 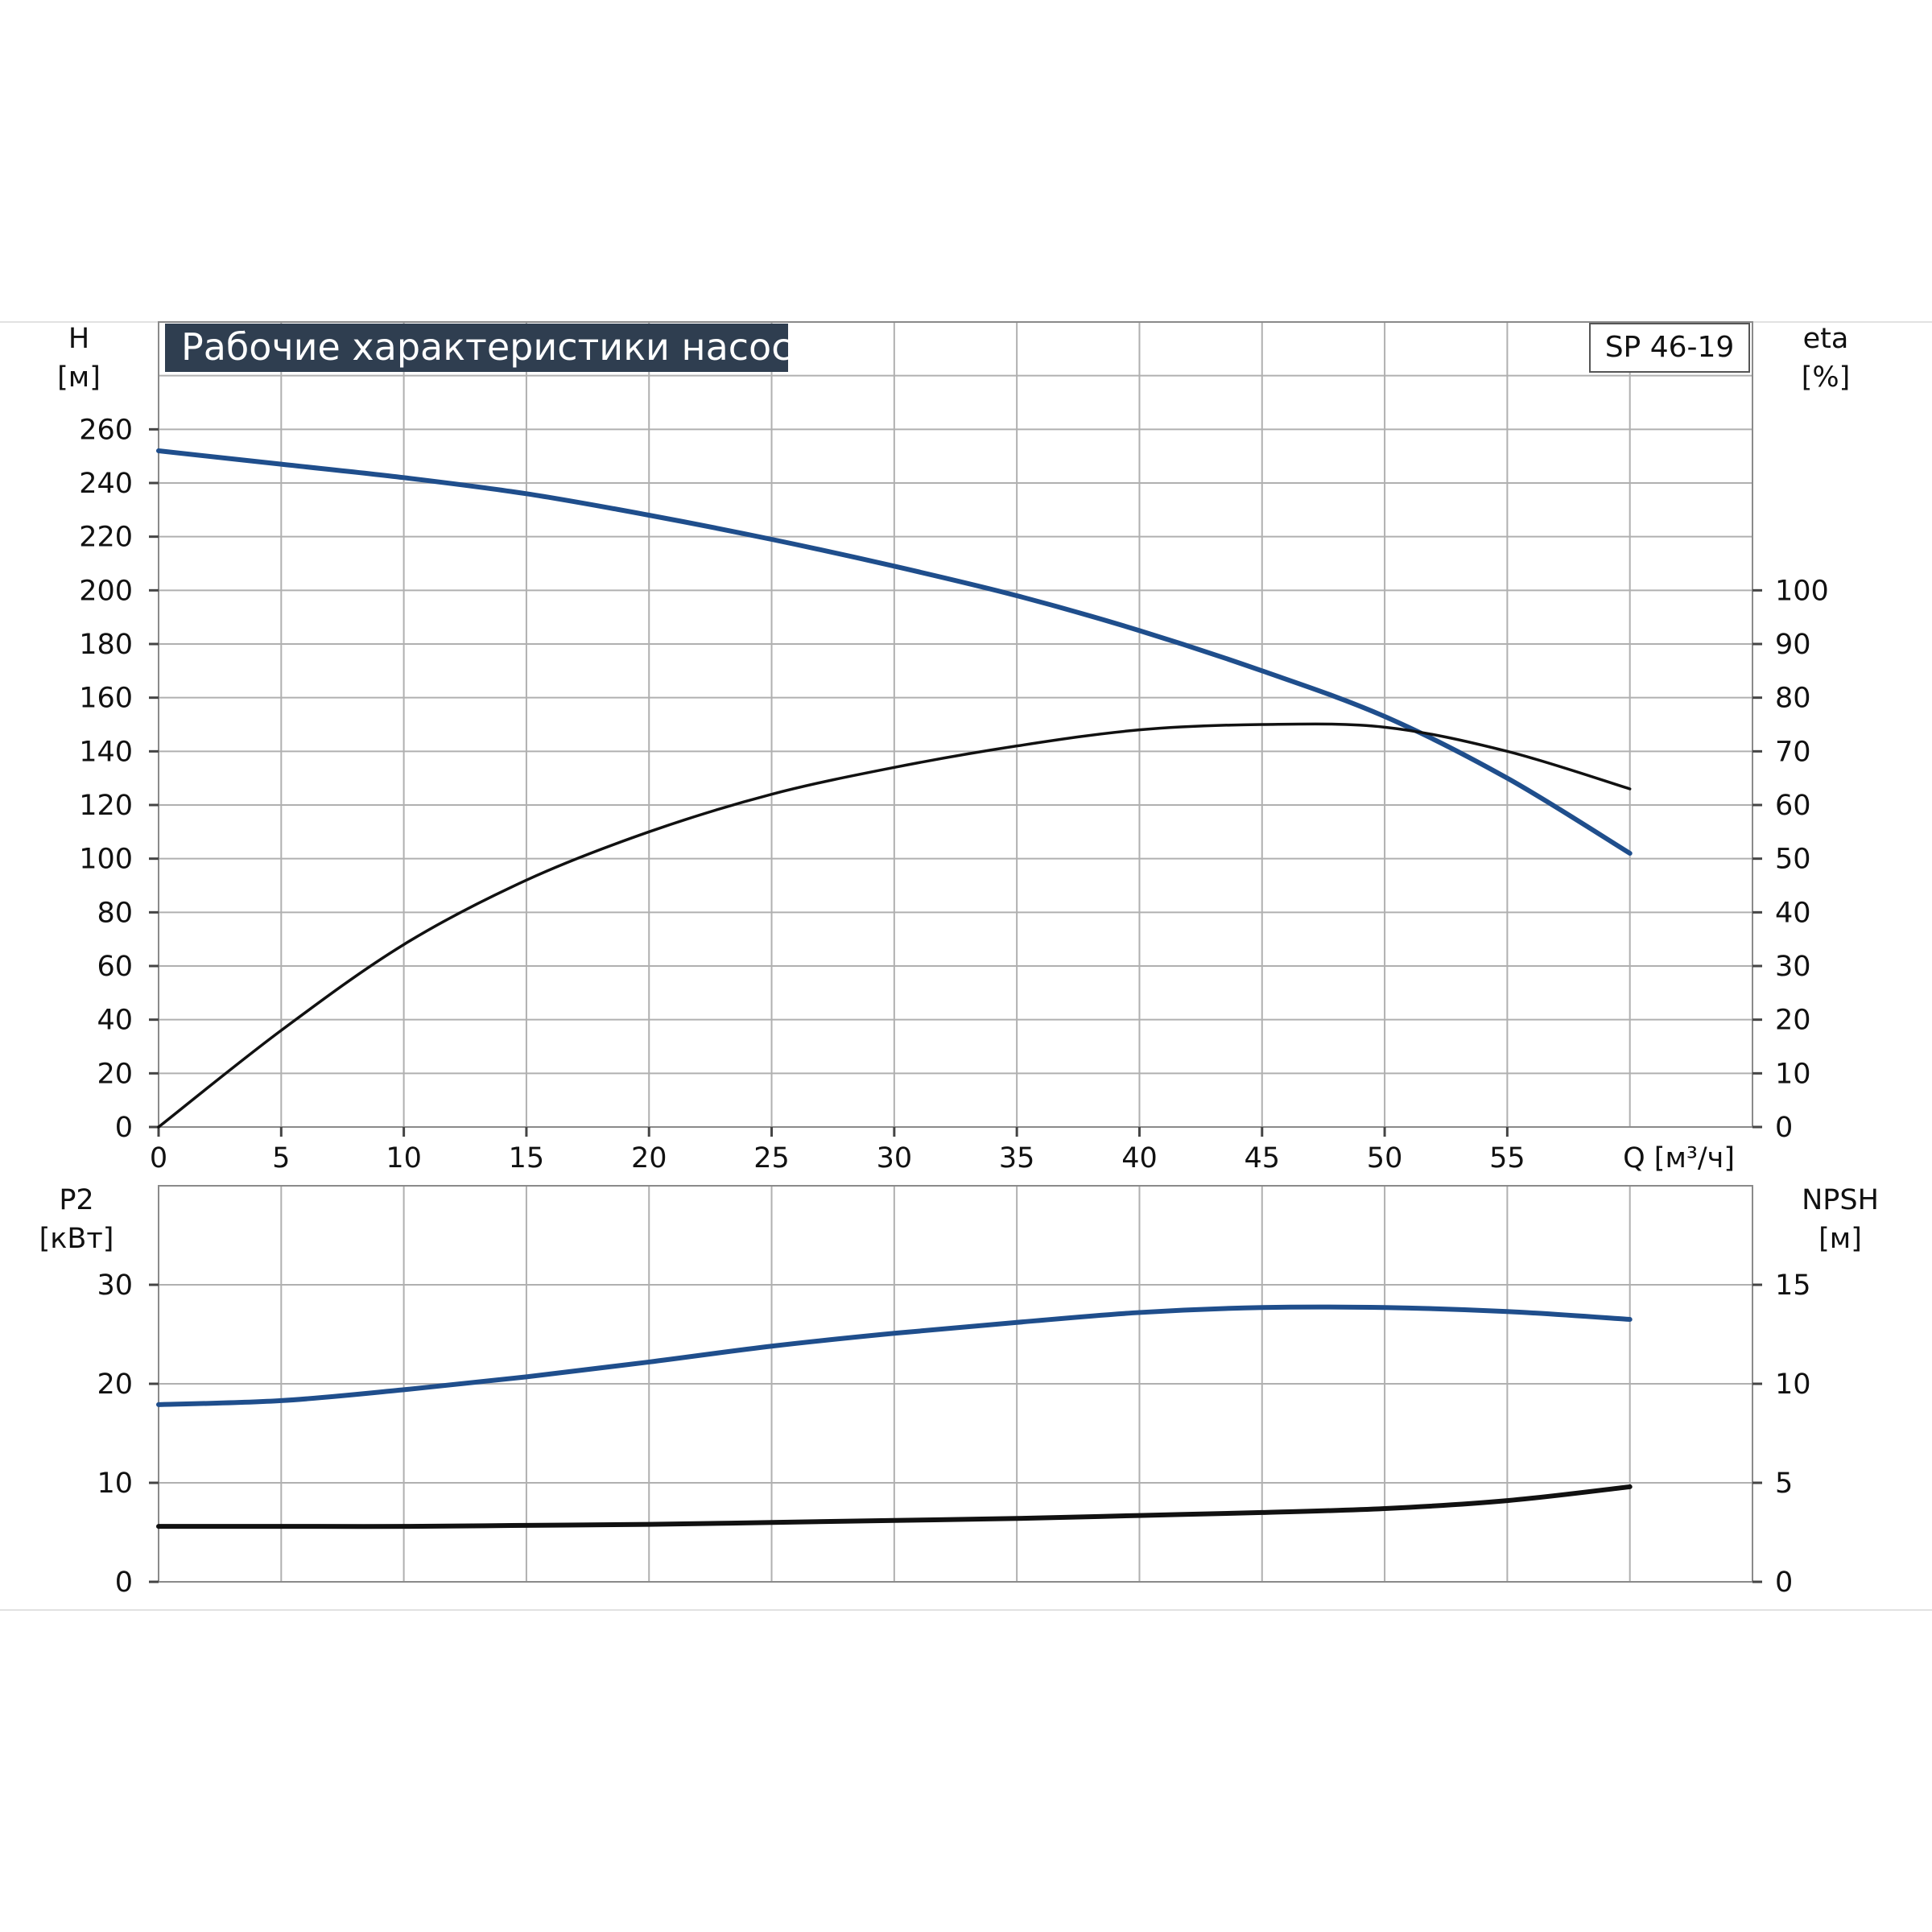 What do you see at coordinates (78, 339) in the screenshot?
I see `h-axis-label: H` at bounding box center [78, 339].